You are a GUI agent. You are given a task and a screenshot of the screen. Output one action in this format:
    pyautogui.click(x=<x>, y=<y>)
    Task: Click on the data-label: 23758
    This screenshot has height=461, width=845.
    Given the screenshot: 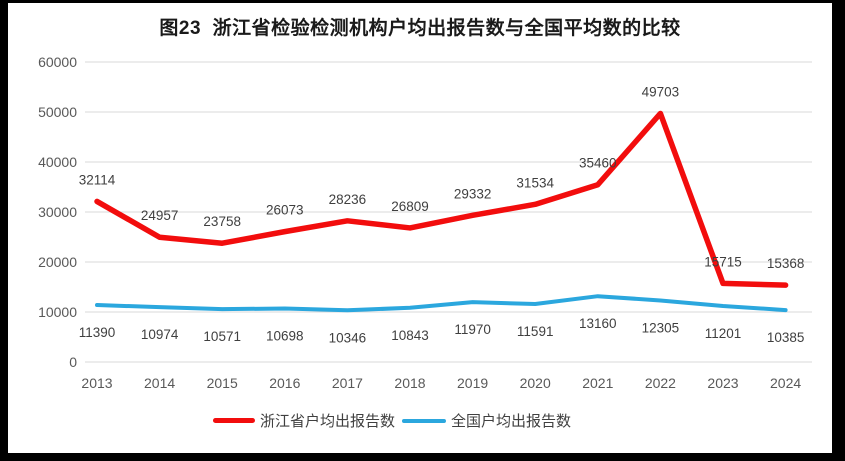 What is the action you would take?
    pyautogui.click(x=222, y=221)
    